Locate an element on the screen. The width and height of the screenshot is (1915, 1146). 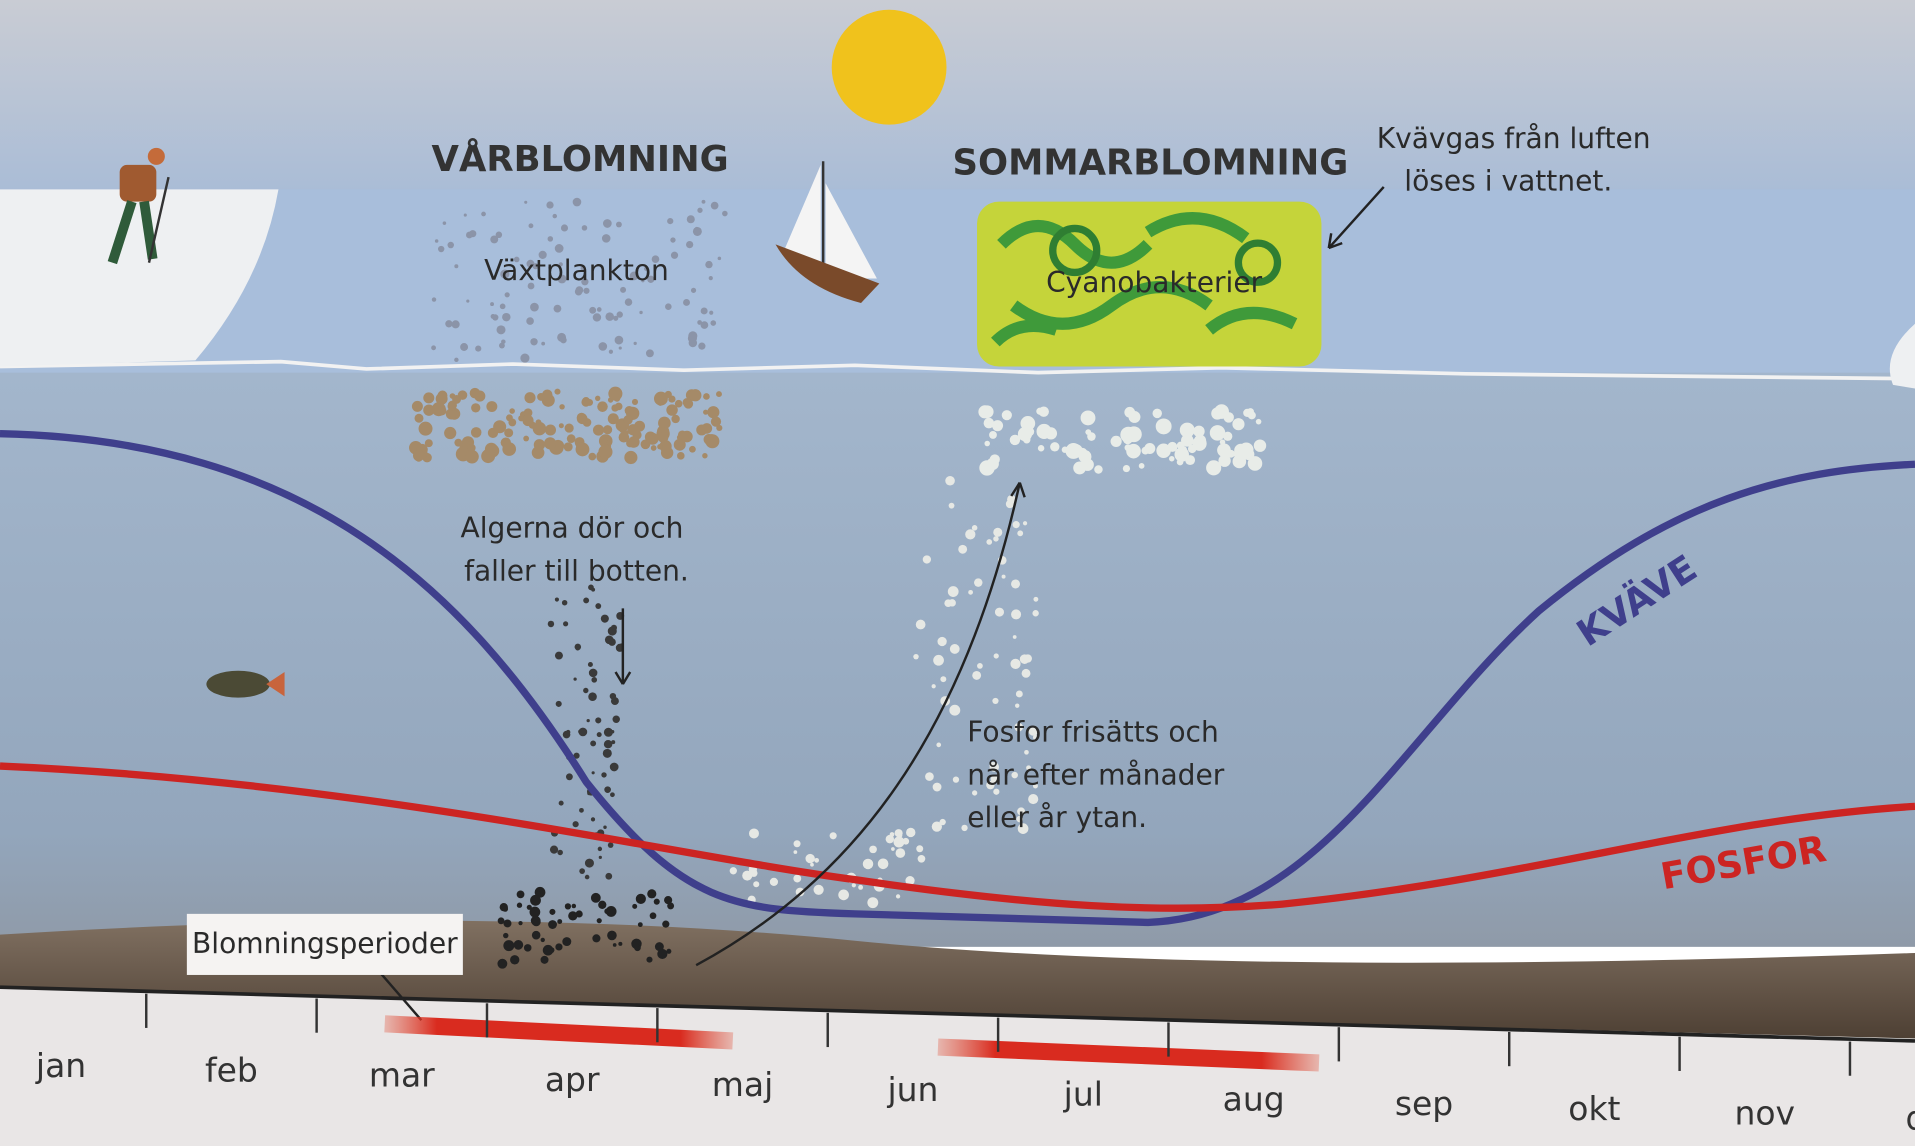
ice is located at coordinates (1902, 356).